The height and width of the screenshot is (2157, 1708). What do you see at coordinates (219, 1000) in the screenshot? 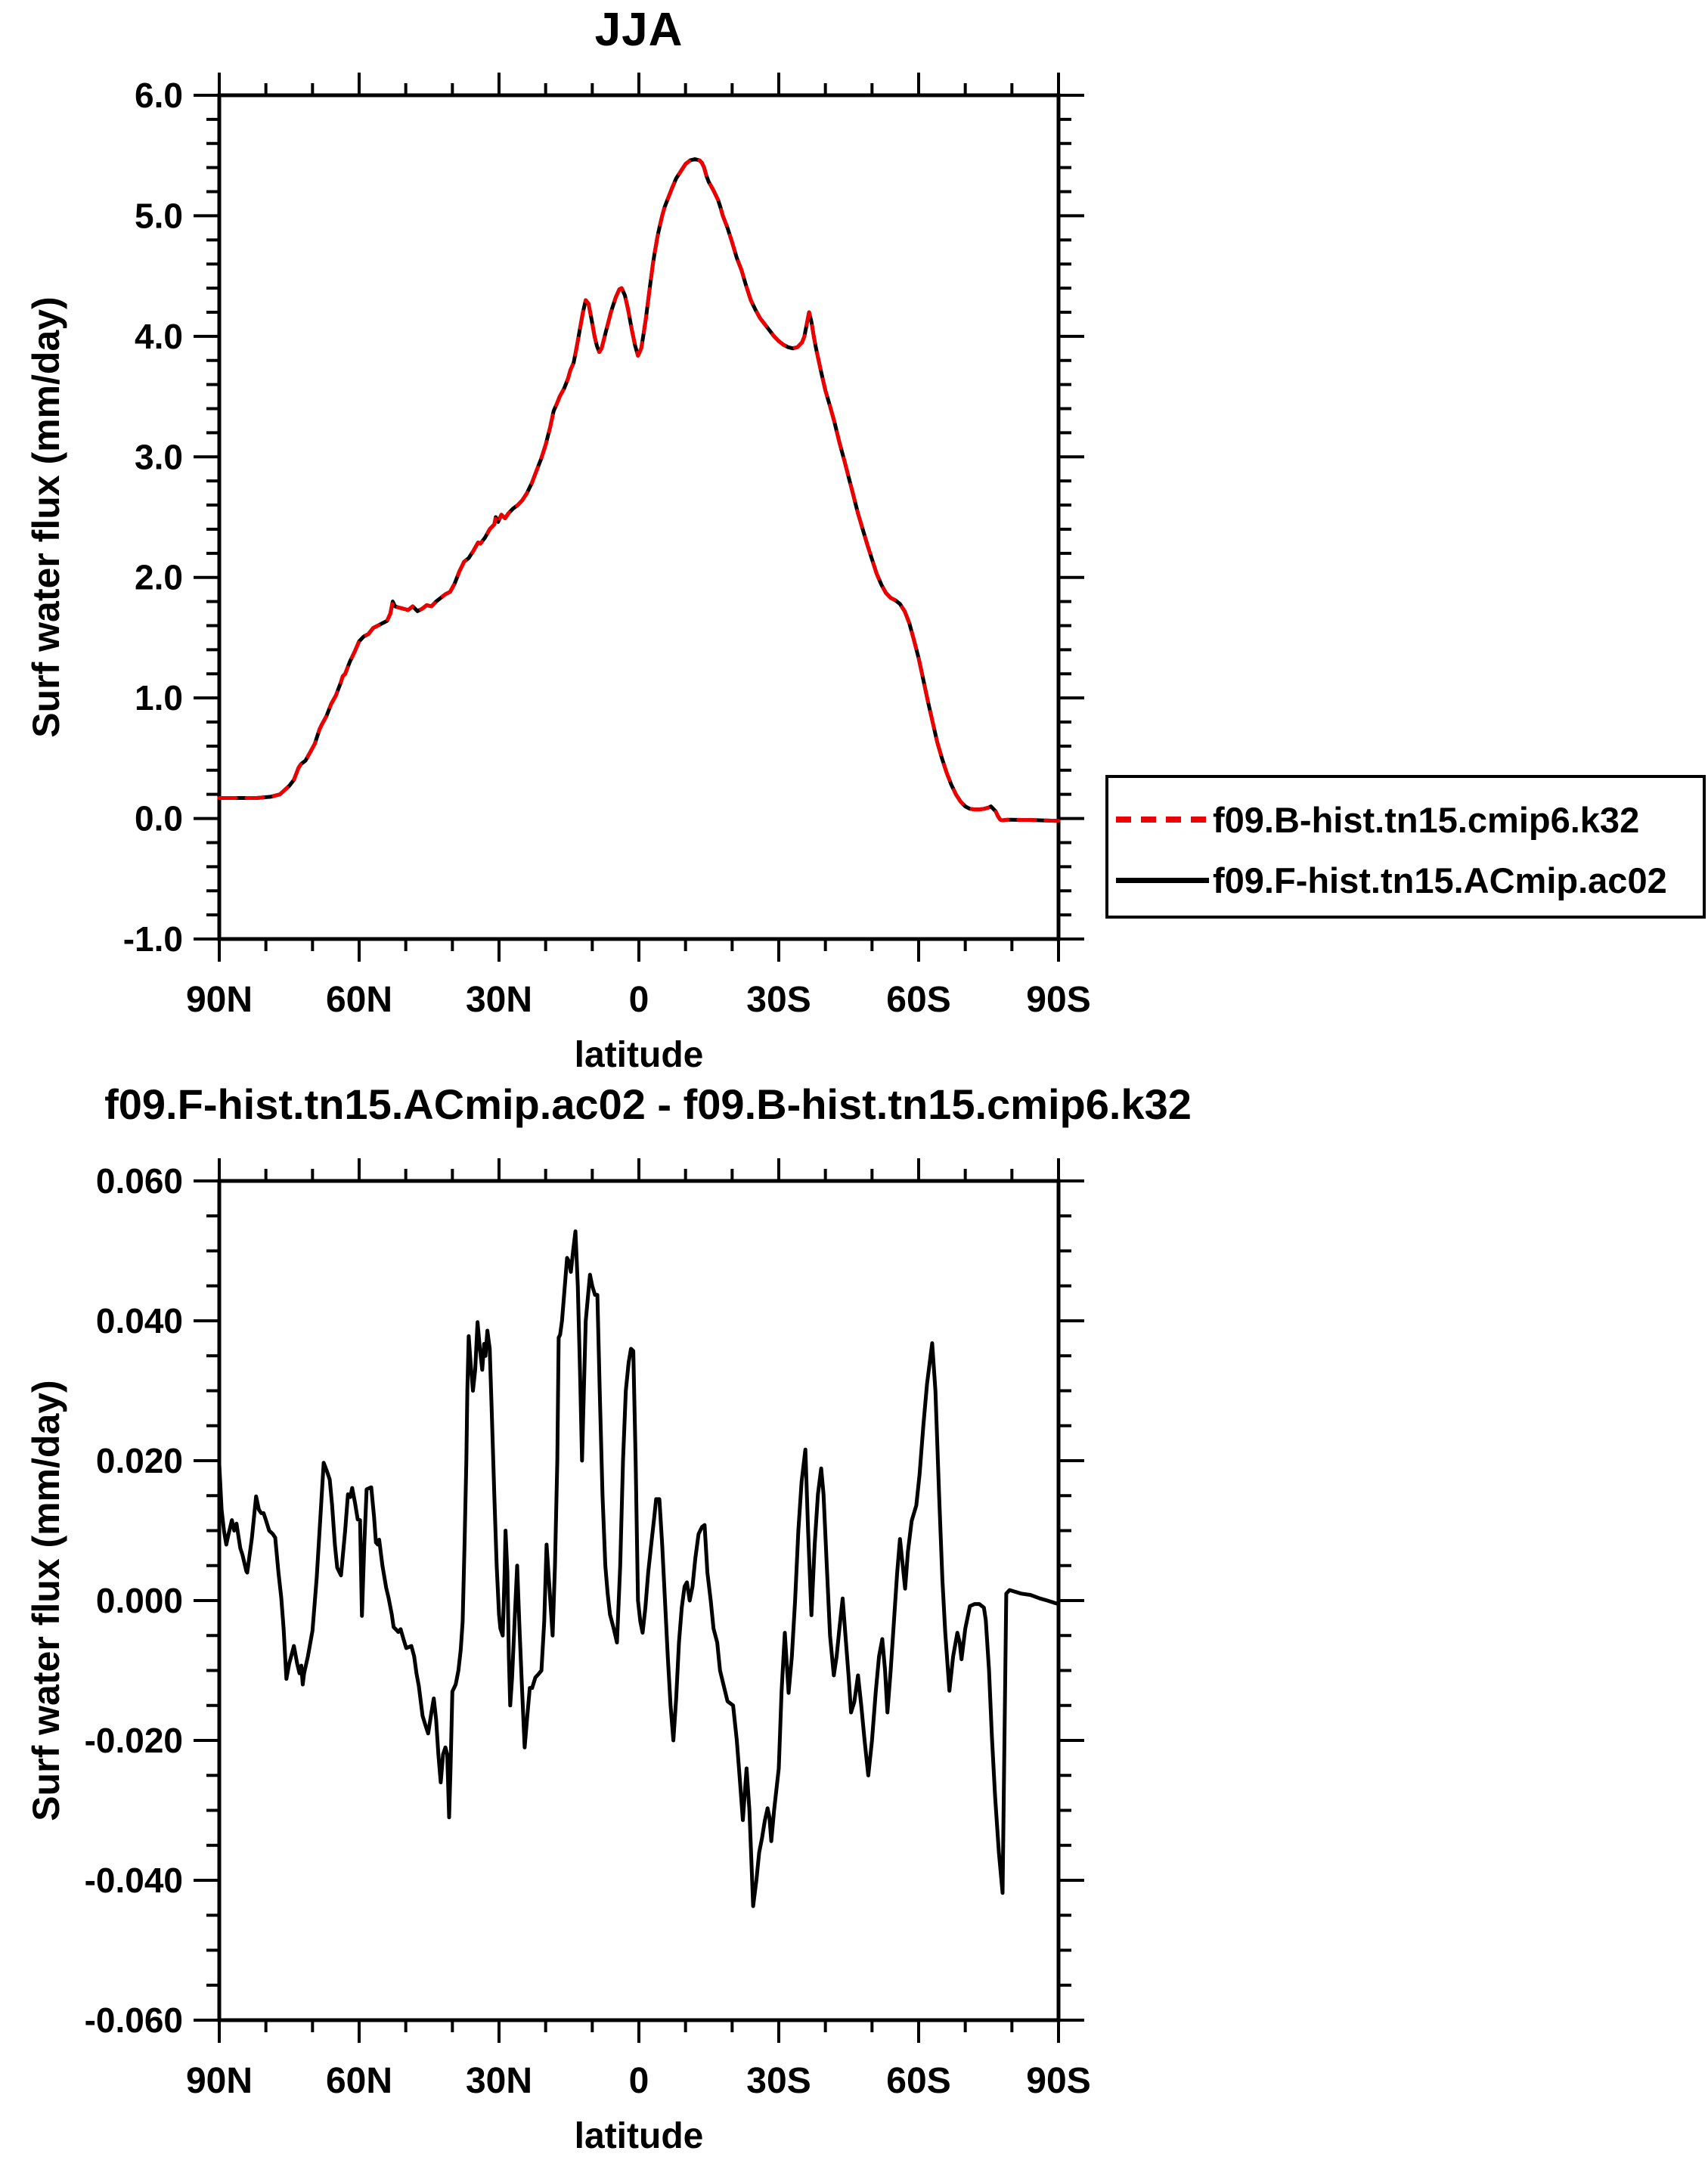
I see `jja-flux-chart-x-tick-label: 90N` at bounding box center [219, 1000].